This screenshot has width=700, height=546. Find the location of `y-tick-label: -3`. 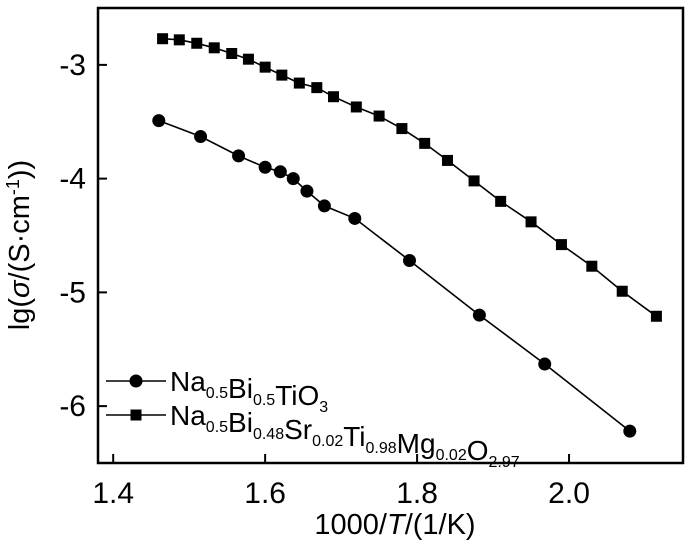

y-tick-label: -3 is located at coordinates (72, 65).